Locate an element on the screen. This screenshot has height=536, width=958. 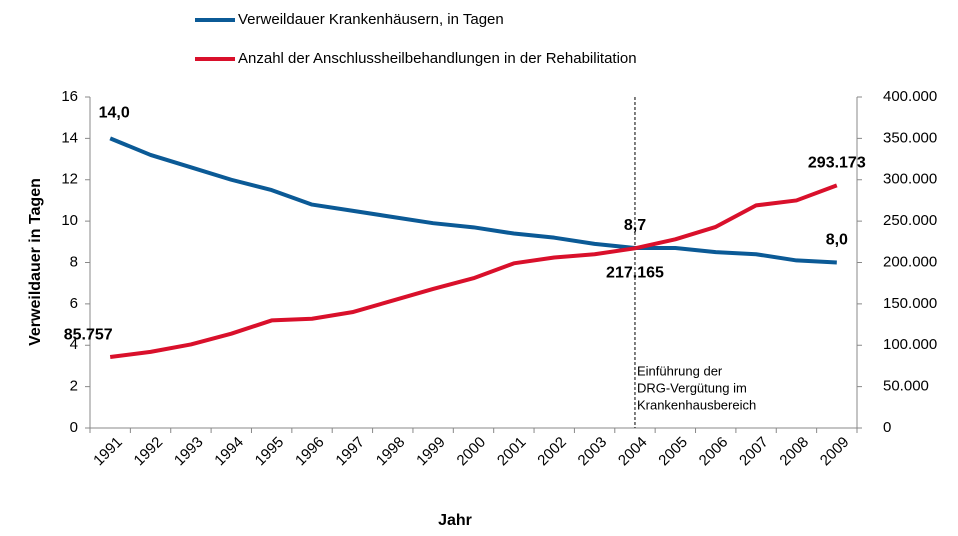
x-tick-label: 1993 is located at coordinates (189, 452).